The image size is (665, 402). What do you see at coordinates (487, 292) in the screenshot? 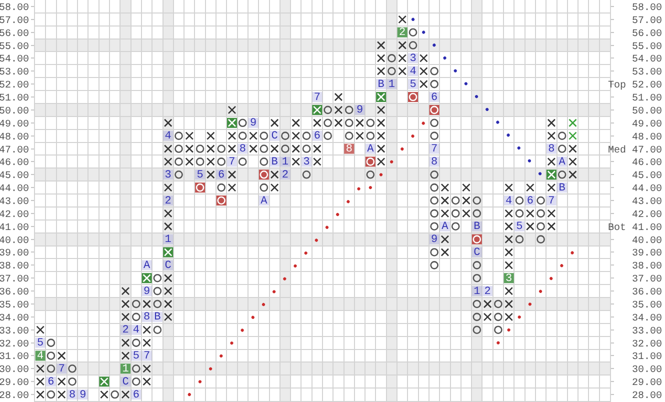
I see `text: 2` at bounding box center [487, 292].